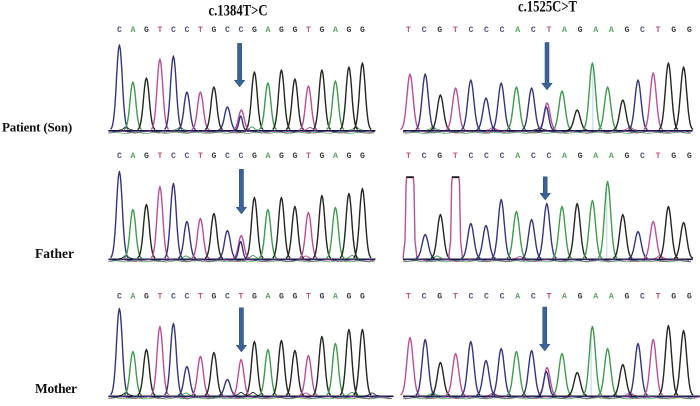 Image resolution: width=700 pixels, height=406 pixels. I want to click on svg-text: Mother, so click(56, 388).